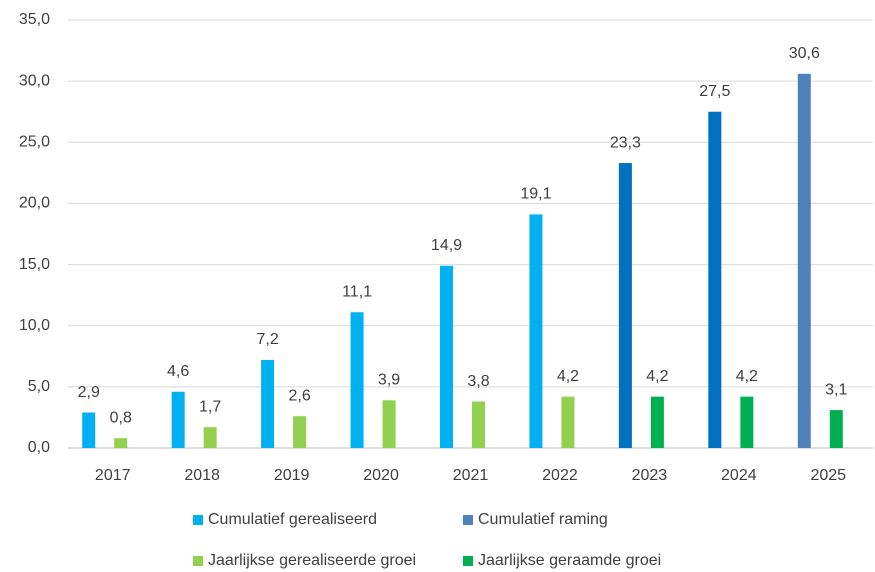 Image resolution: width=875 pixels, height=572 pixels. What do you see at coordinates (89, 392) in the screenshot?
I see `data-label: 2,9` at bounding box center [89, 392].